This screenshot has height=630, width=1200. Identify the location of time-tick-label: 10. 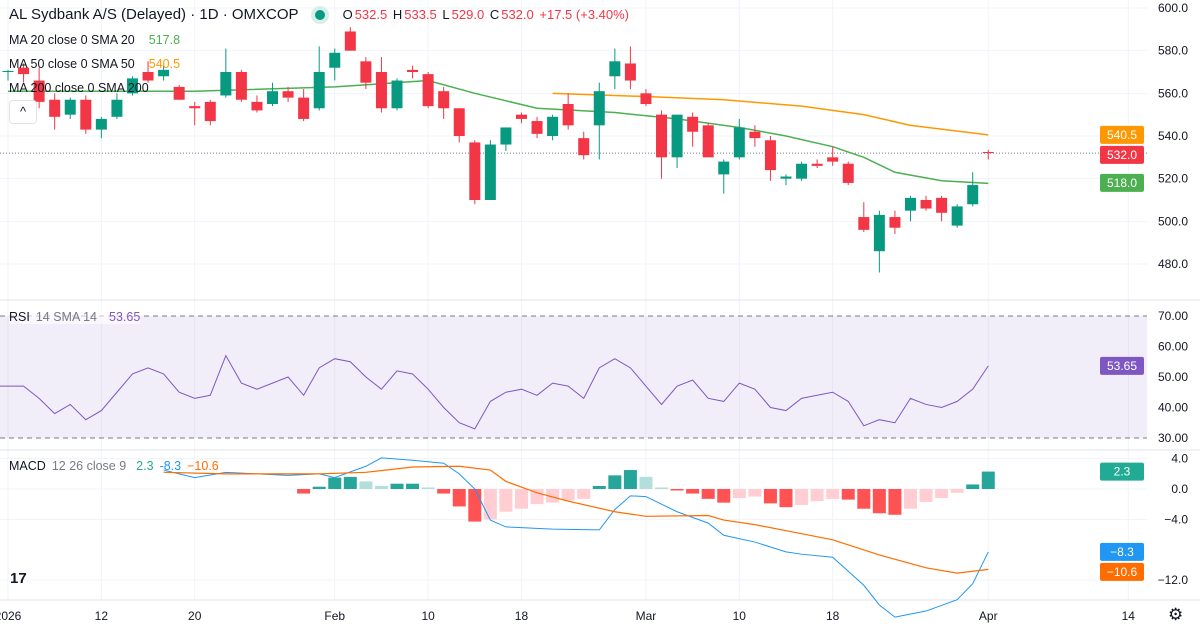
(740, 616).